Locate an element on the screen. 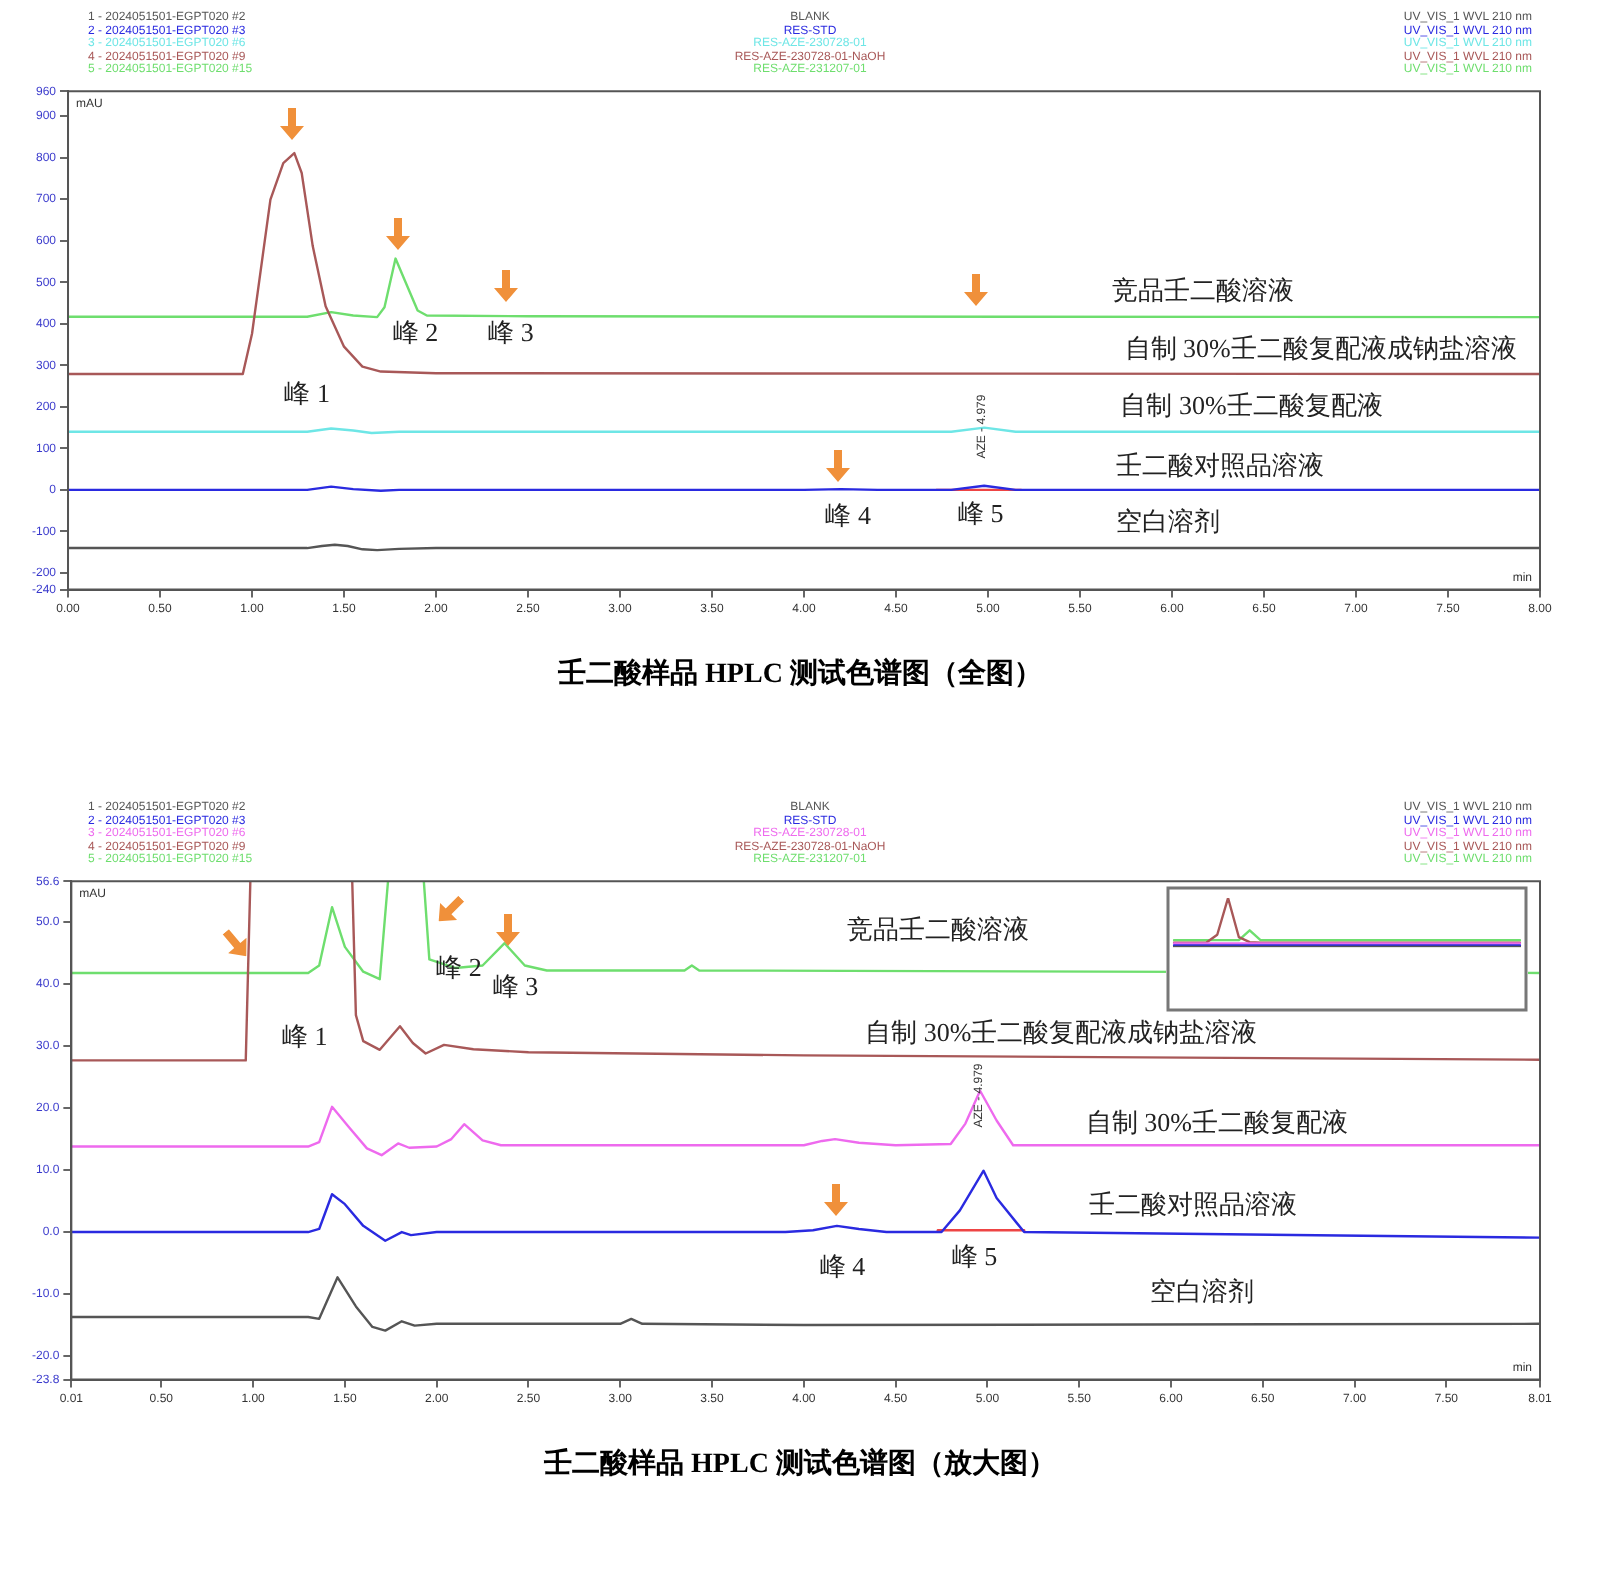  annotation: 峰 2 is located at coordinates (415, 332).